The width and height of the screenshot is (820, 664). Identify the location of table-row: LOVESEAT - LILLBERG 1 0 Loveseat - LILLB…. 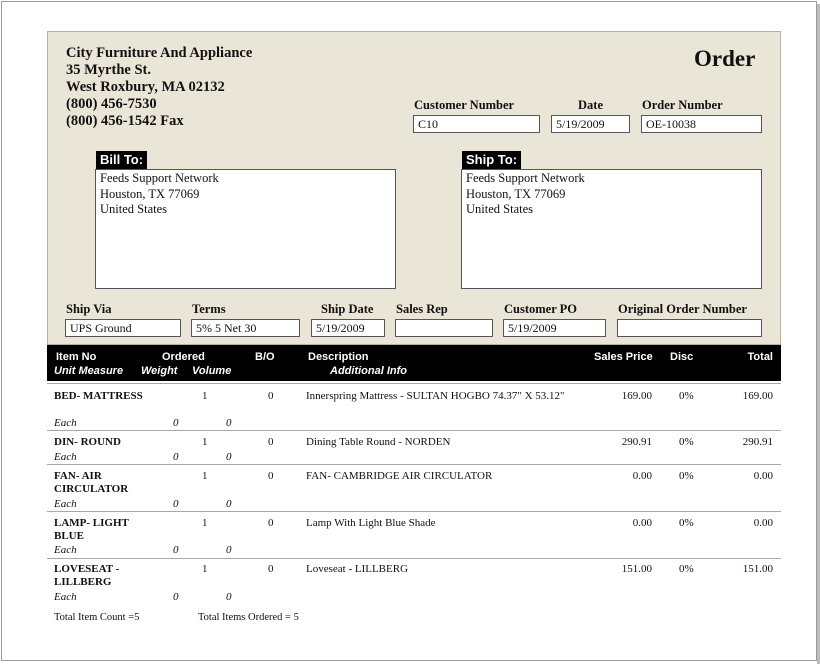
(414, 584).